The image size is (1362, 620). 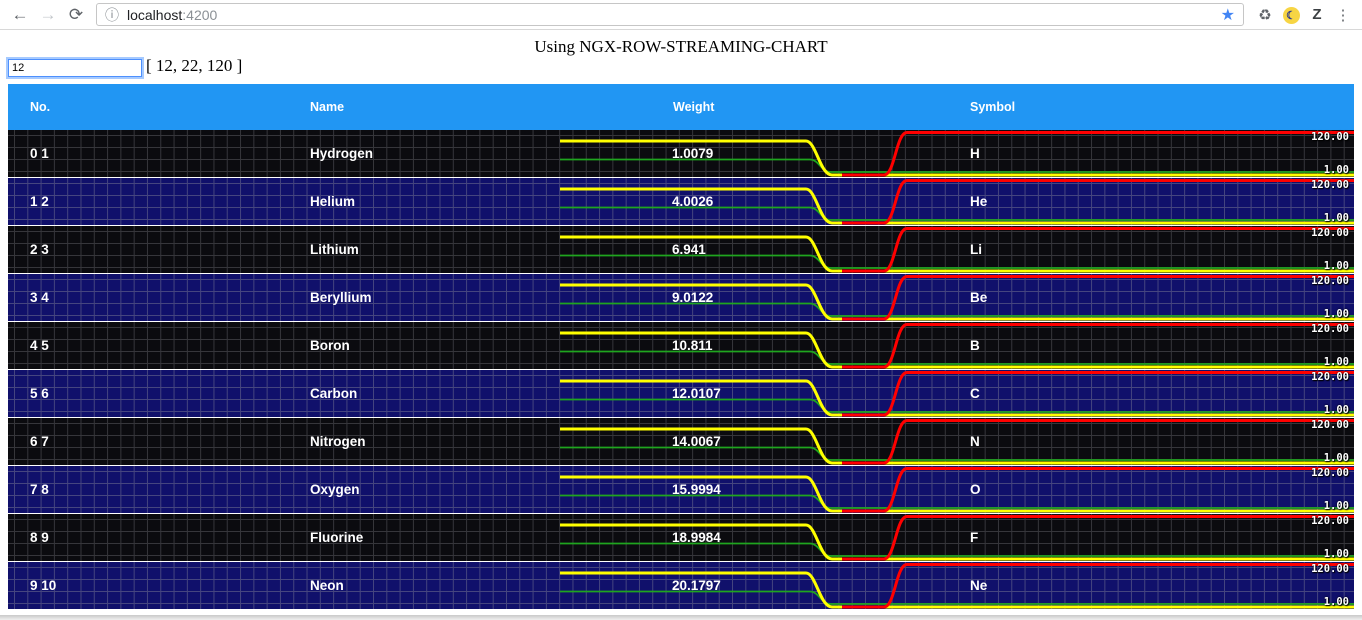 I want to click on table-row: 2 3 Lithium 6.941 Li 120.00 1.00, so click(x=681, y=250).